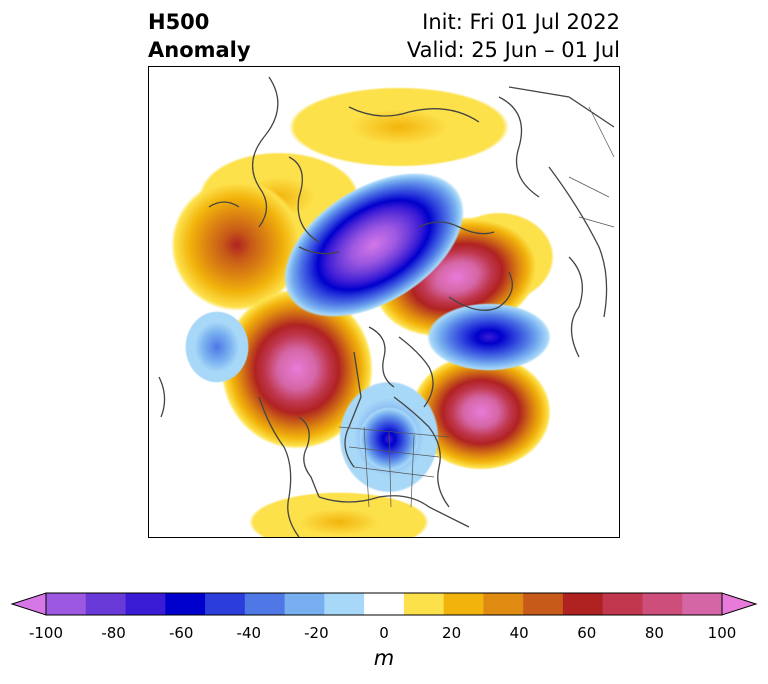 This screenshot has height=684, width=768. I want to click on colorbar-tick-label: 60, so click(587, 633).